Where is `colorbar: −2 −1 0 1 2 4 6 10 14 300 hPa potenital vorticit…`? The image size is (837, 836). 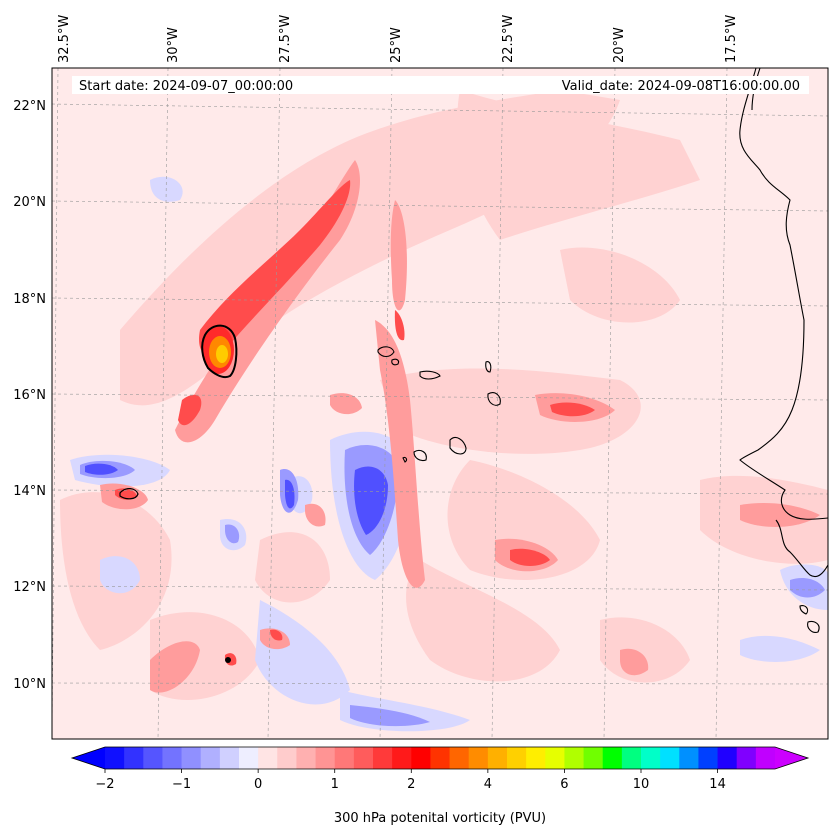
colorbar: −2 −1 0 1 2 4 6 10 14 300 hPa potenital vorticit… is located at coordinates (440, 786).